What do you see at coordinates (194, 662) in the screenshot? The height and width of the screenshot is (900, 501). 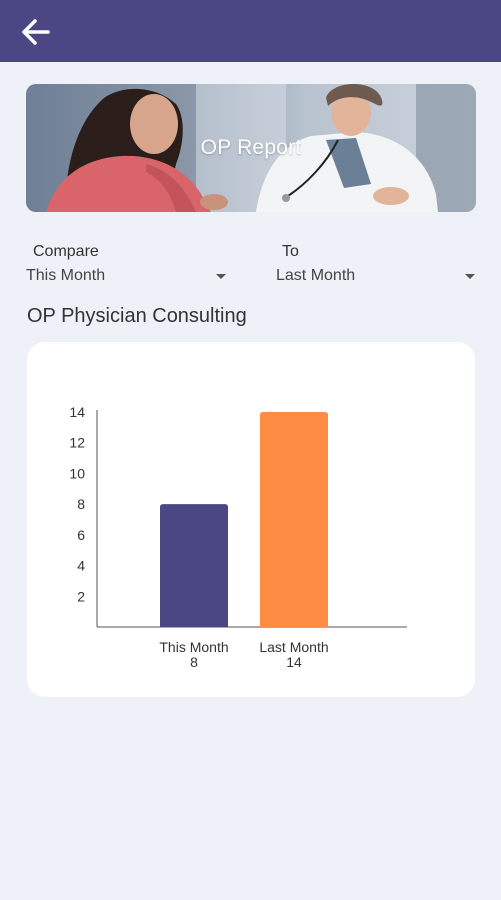 I see `bar-value-label: 8` at bounding box center [194, 662].